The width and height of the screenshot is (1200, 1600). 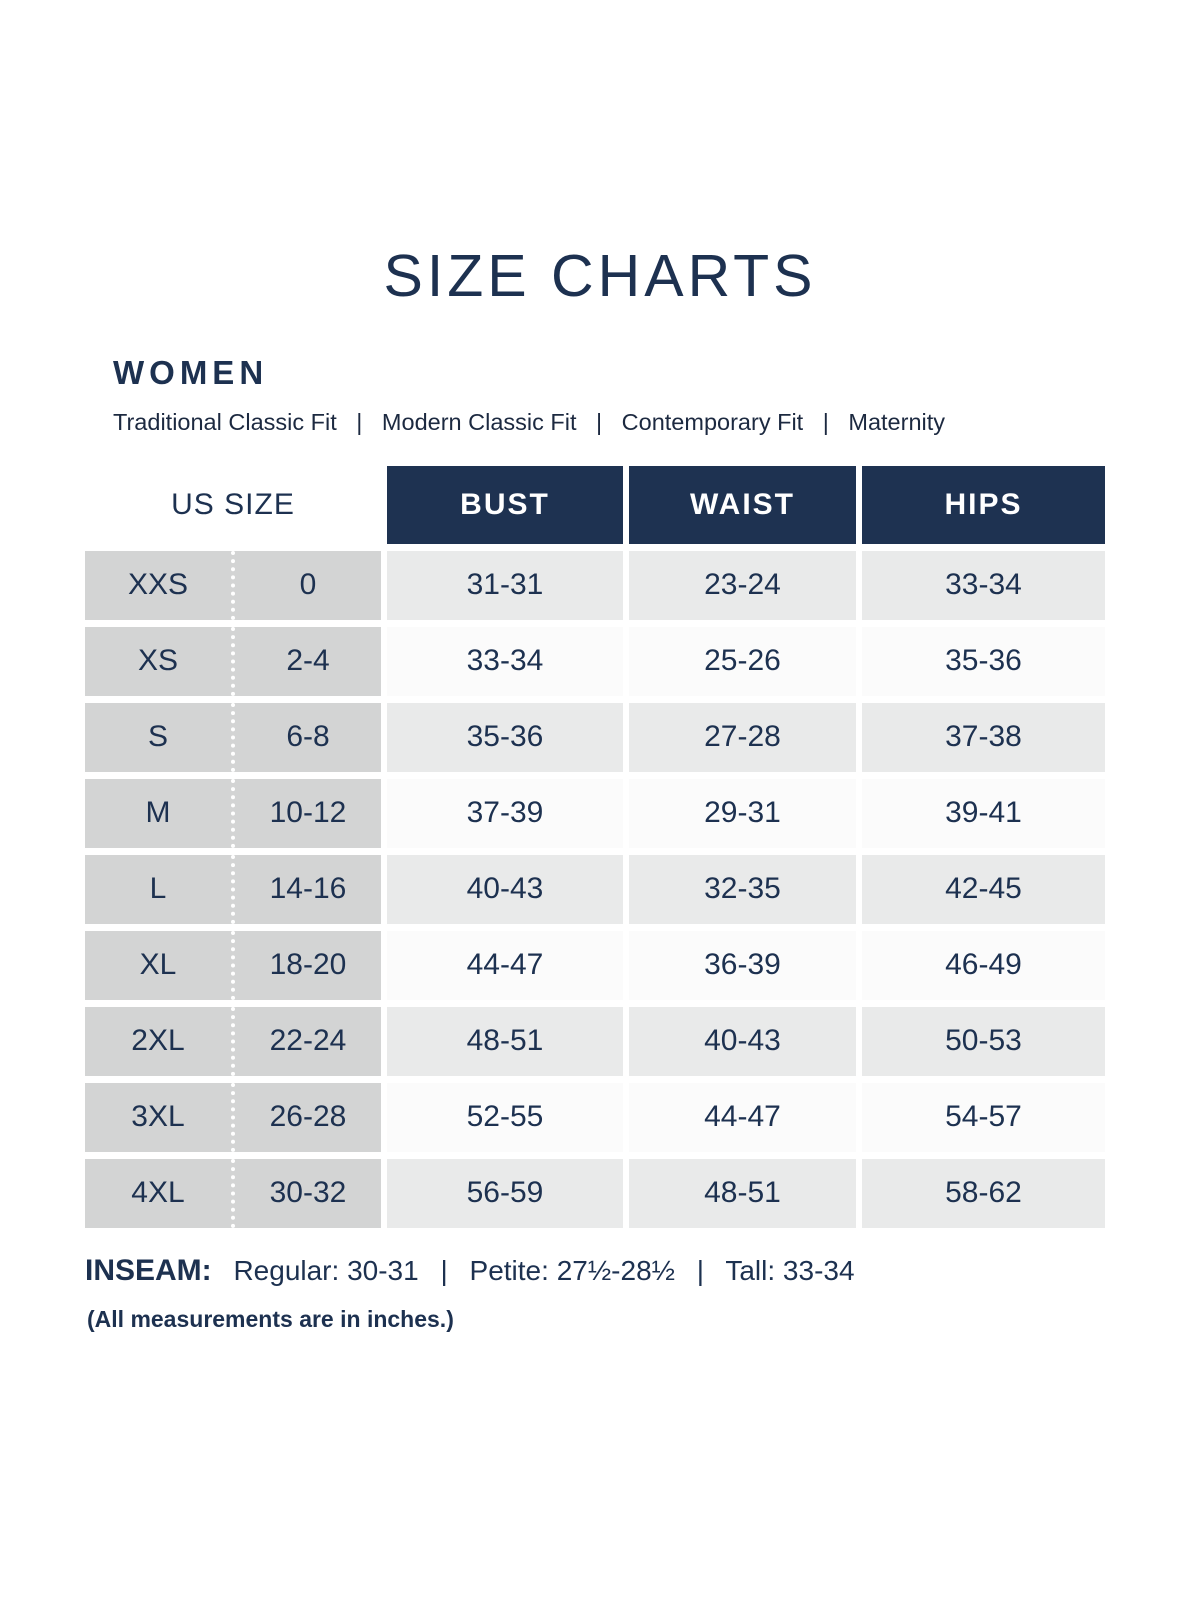 I want to click on col-header-hips: HIPS, so click(x=983, y=504).